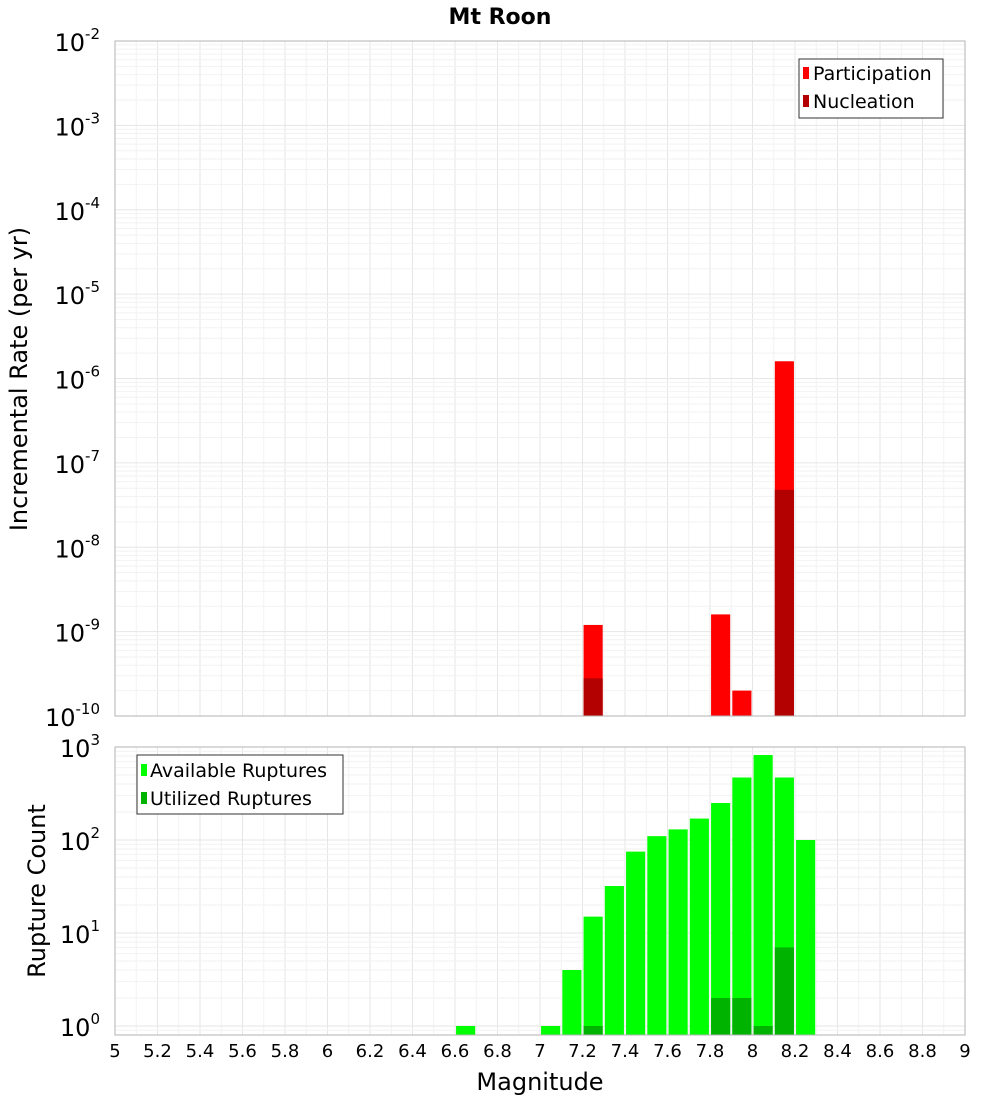 The image size is (1000, 1100). I want to click on x-tick-label: 7, so click(539, 1051).